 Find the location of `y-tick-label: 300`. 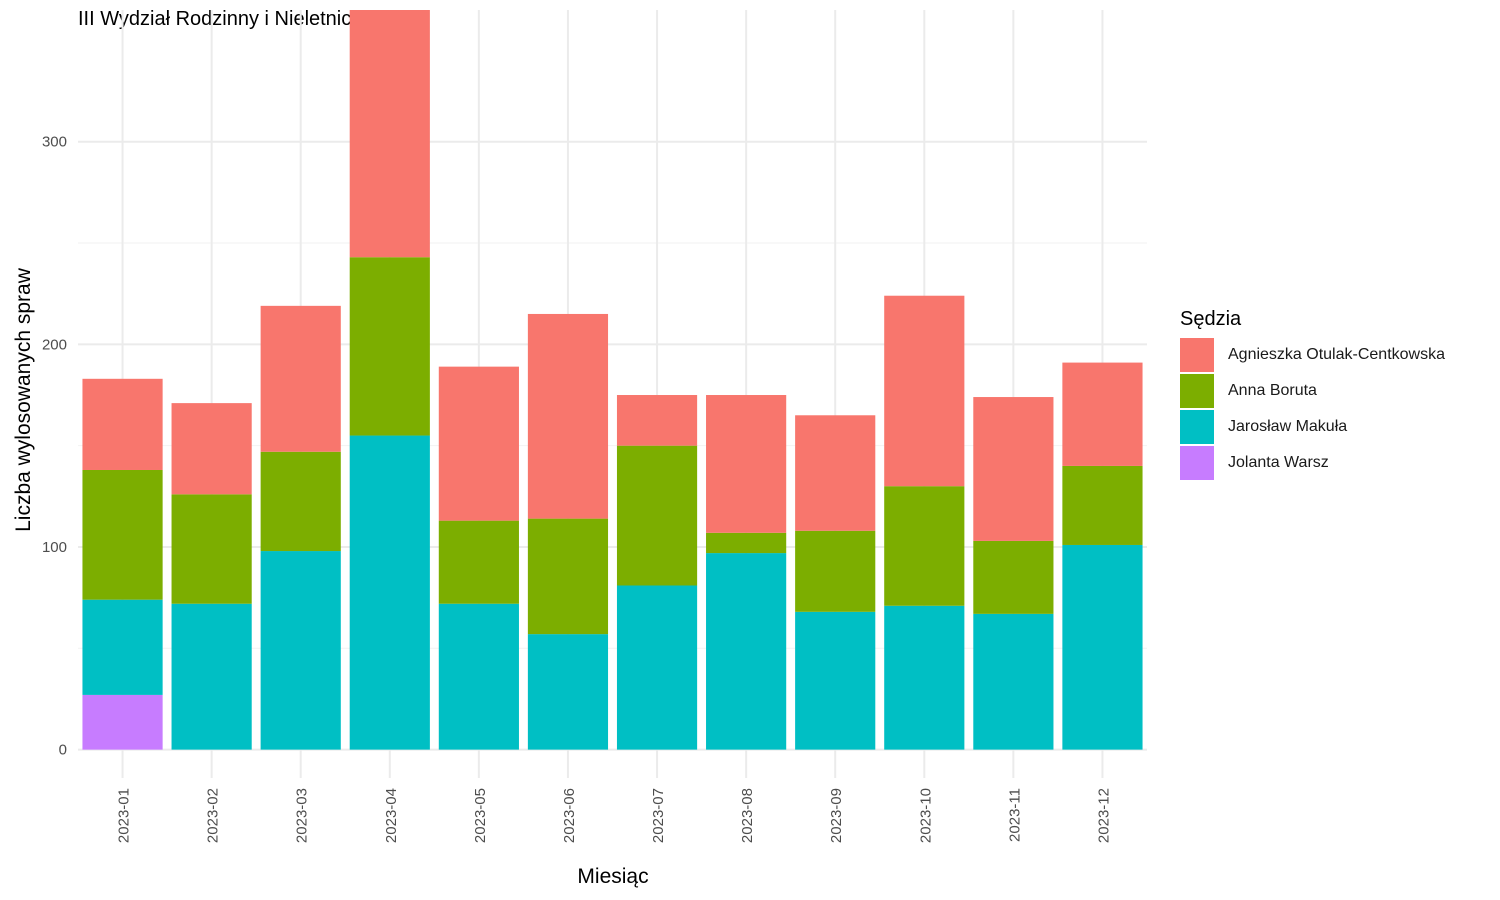

y-tick-label: 300 is located at coordinates (54, 142).